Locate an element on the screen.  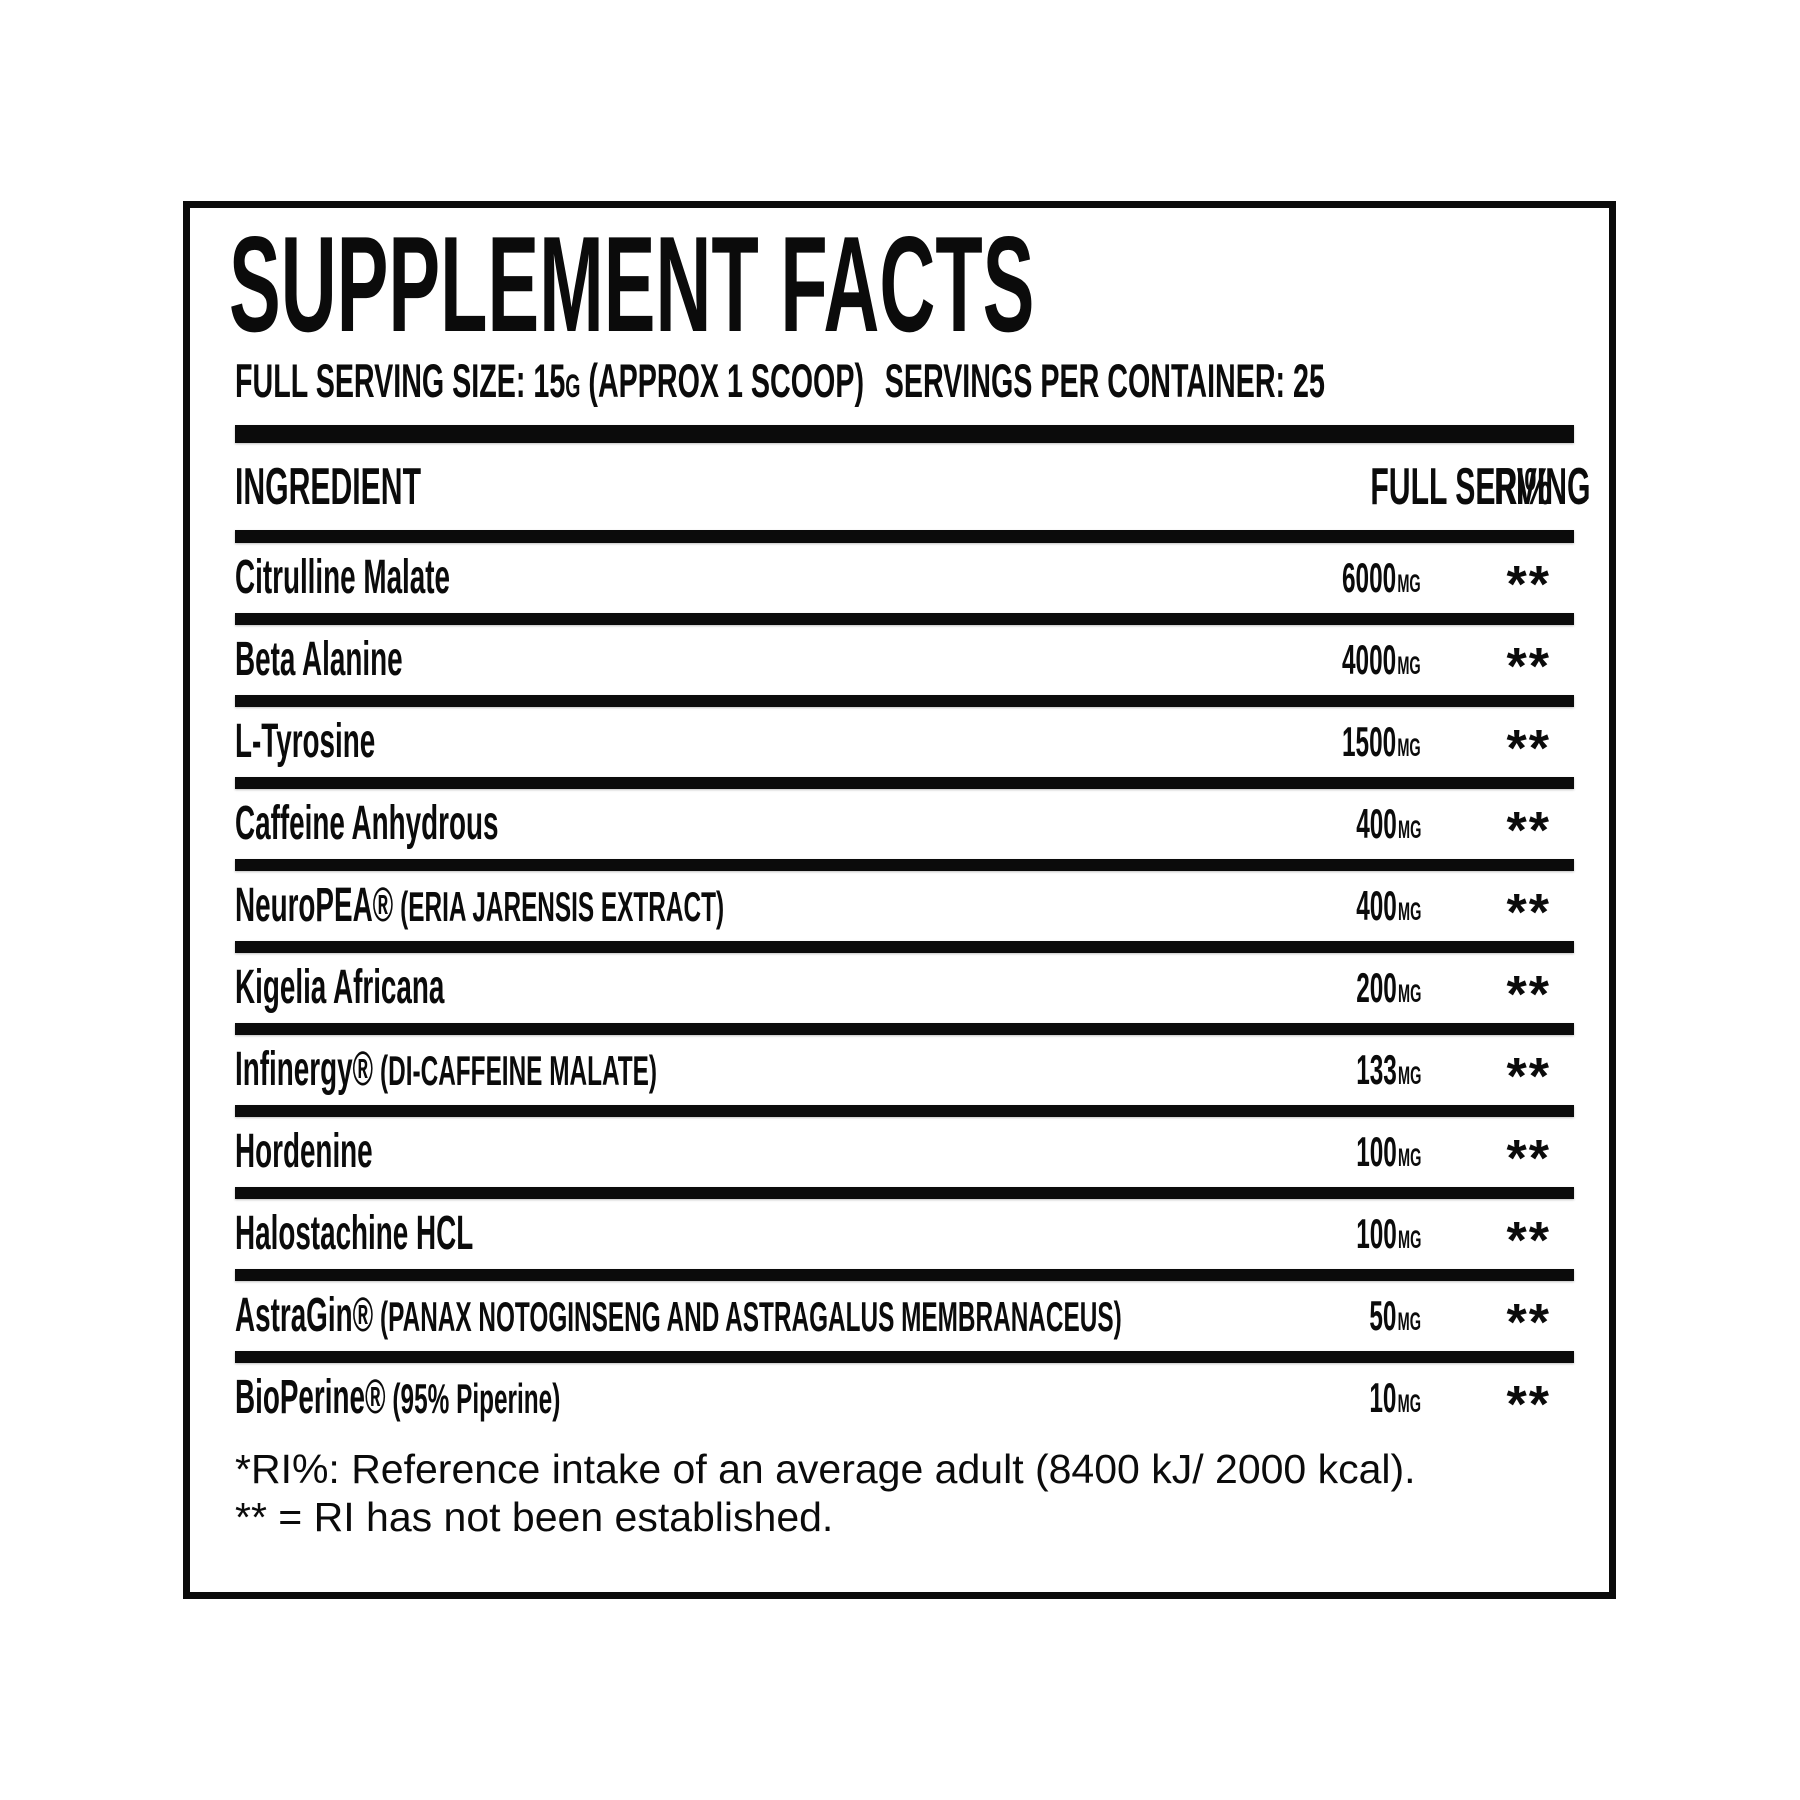
amount-cell: 1500MG is located at coordinates (1316, 742).